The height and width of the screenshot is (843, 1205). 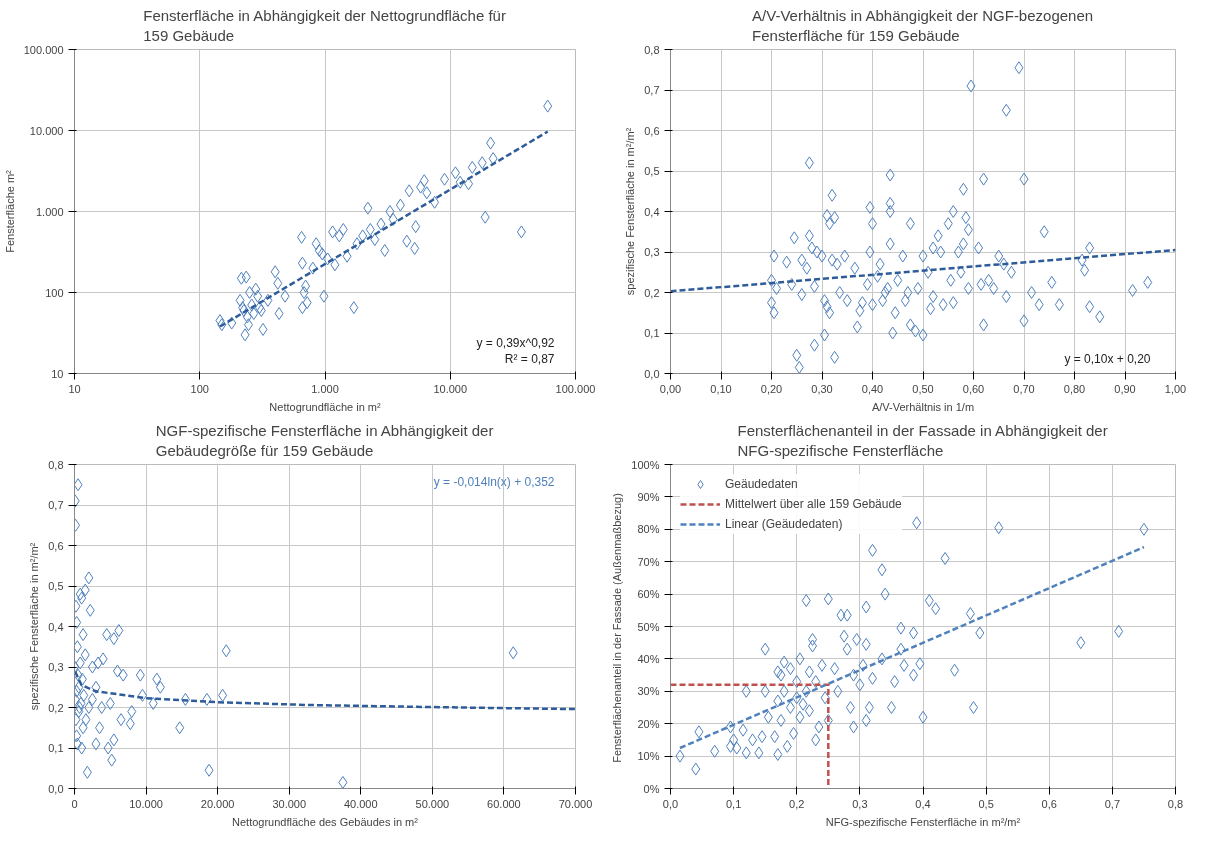 I want to click on x-tick-label: 1.000, so click(x=325, y=388).